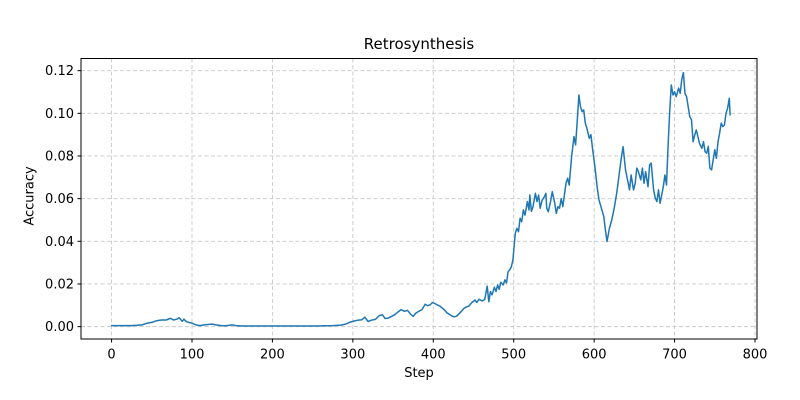 This screenshot has width=800, height=400. What do you see at coordinates (674, 355) in the screenshot?
I see `x-tick-label: 700` at bounding box center [674, 355].